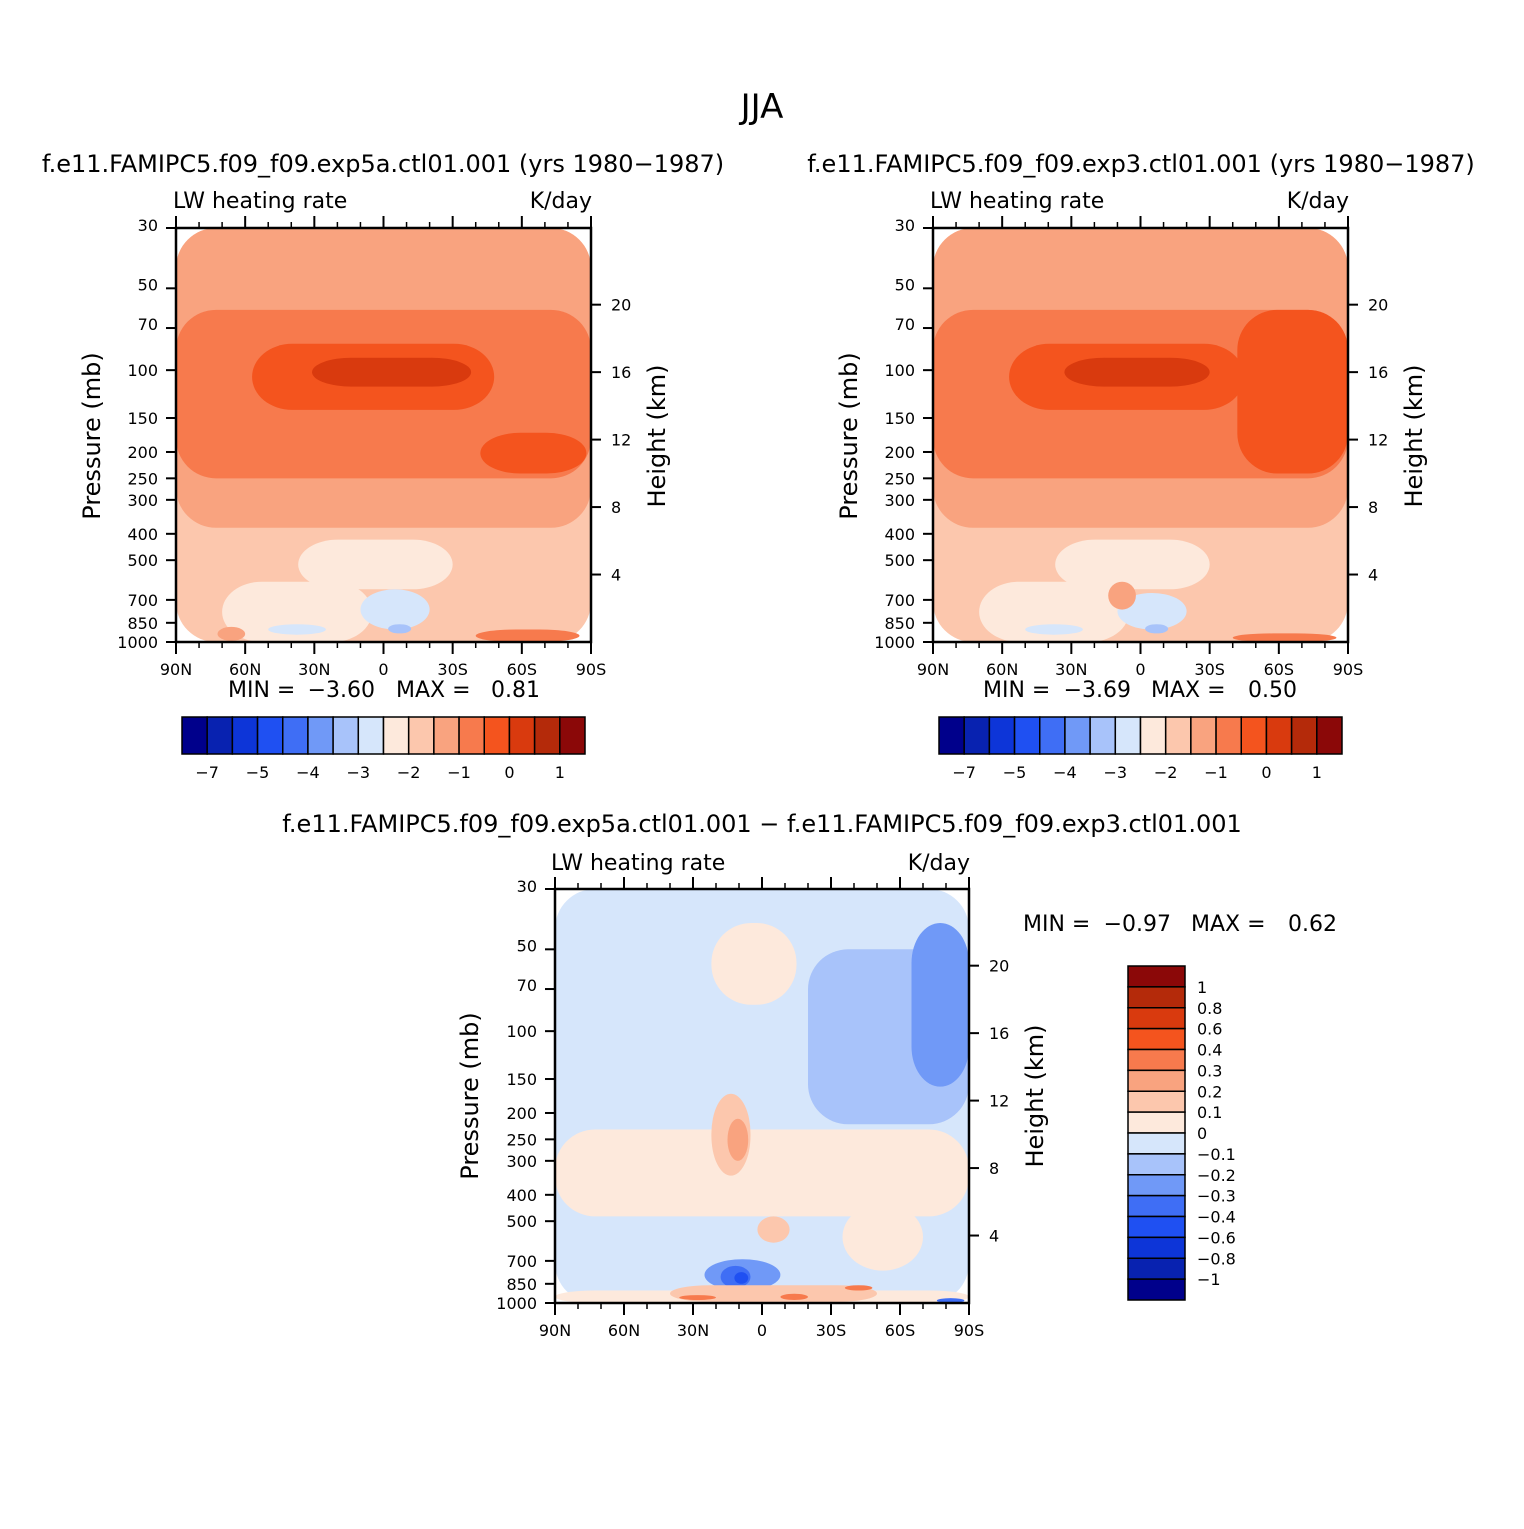 This screenshot has height=1529, width=1524. Describe the element at coordinates (1317, 772) in the screenshot. I see `panel-2-colorbar-label-7: 1` at that location.